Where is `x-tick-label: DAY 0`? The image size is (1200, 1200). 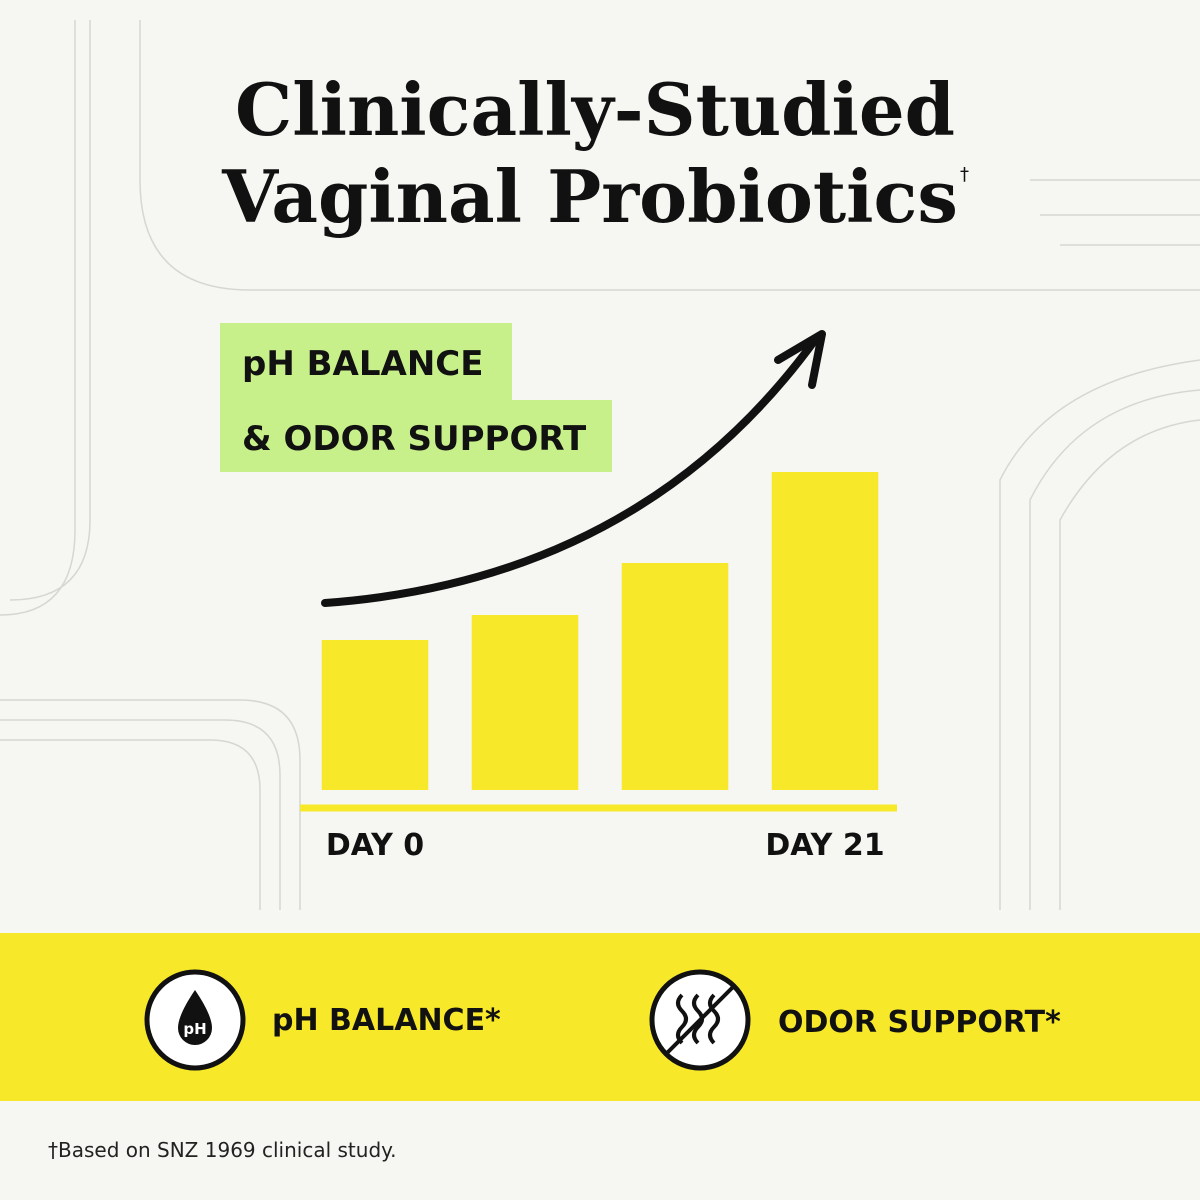
x-tick-label: DAY 0 is located at coordinates (375, 845).